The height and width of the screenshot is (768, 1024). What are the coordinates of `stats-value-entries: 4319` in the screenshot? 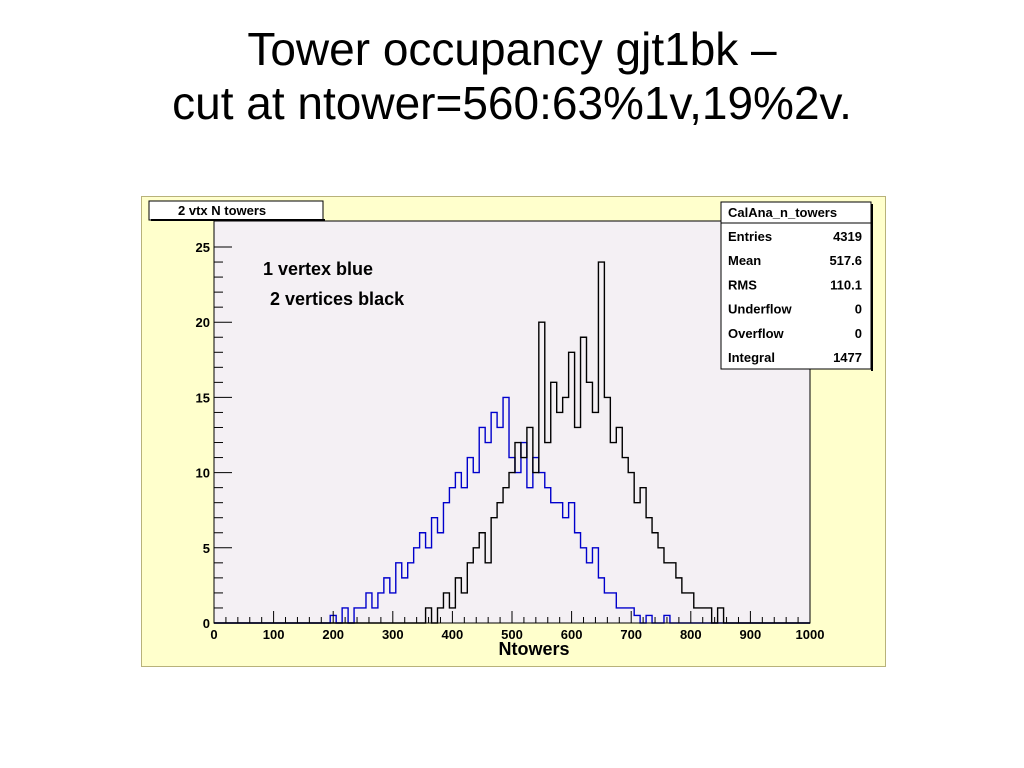 It's located at (847, 236).